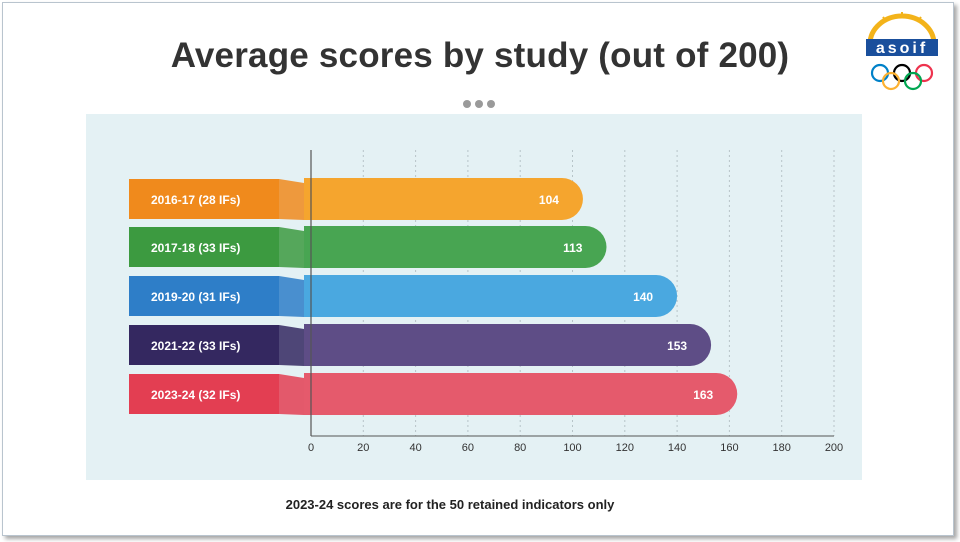 The width and height of the screenshot is (960, 542). Describe the element at coordinates (480, 55) in the screenshot. I see `page-title: Average scores by study (out of 200)` at that location.